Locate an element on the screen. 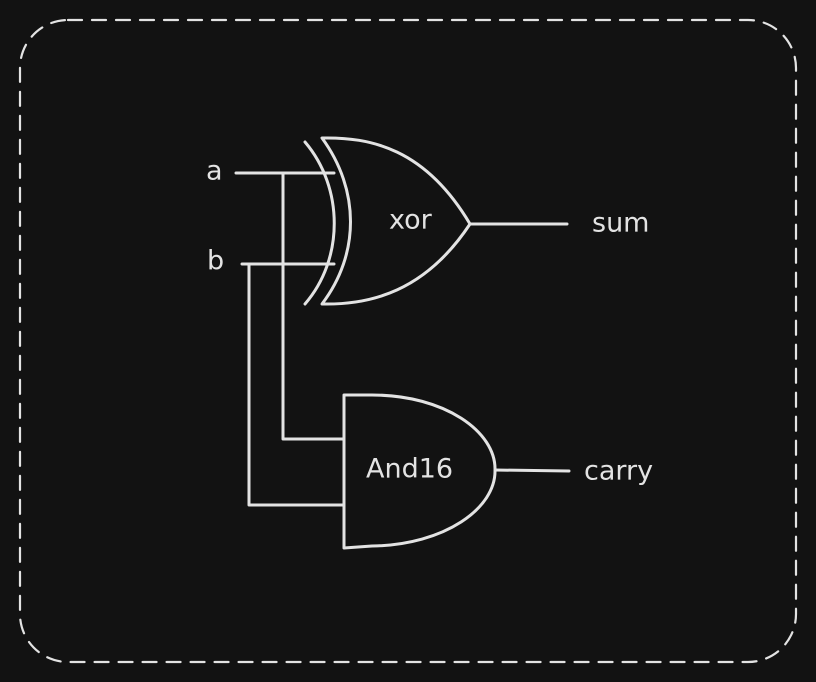 This screenshot has height=682, width=816. input-b-label: b is located at coordinates (215, 261).